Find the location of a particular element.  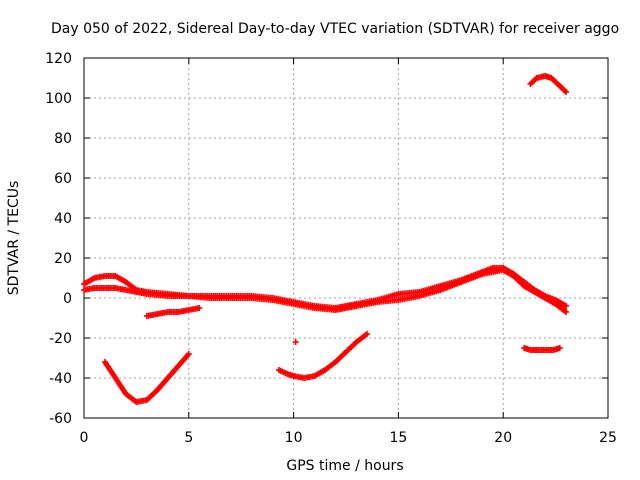

x-tick-label: 10 is located at coordinates (294, 438).